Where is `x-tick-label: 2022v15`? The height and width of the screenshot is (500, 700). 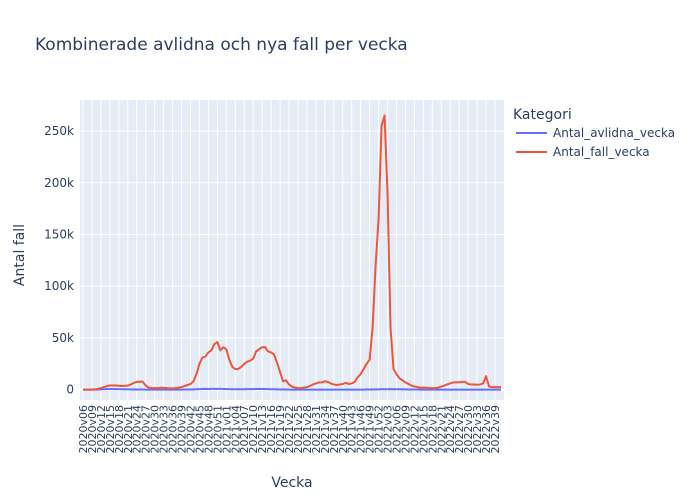 x-tick-label: 2022v15 is located at coordinates (423, 429).